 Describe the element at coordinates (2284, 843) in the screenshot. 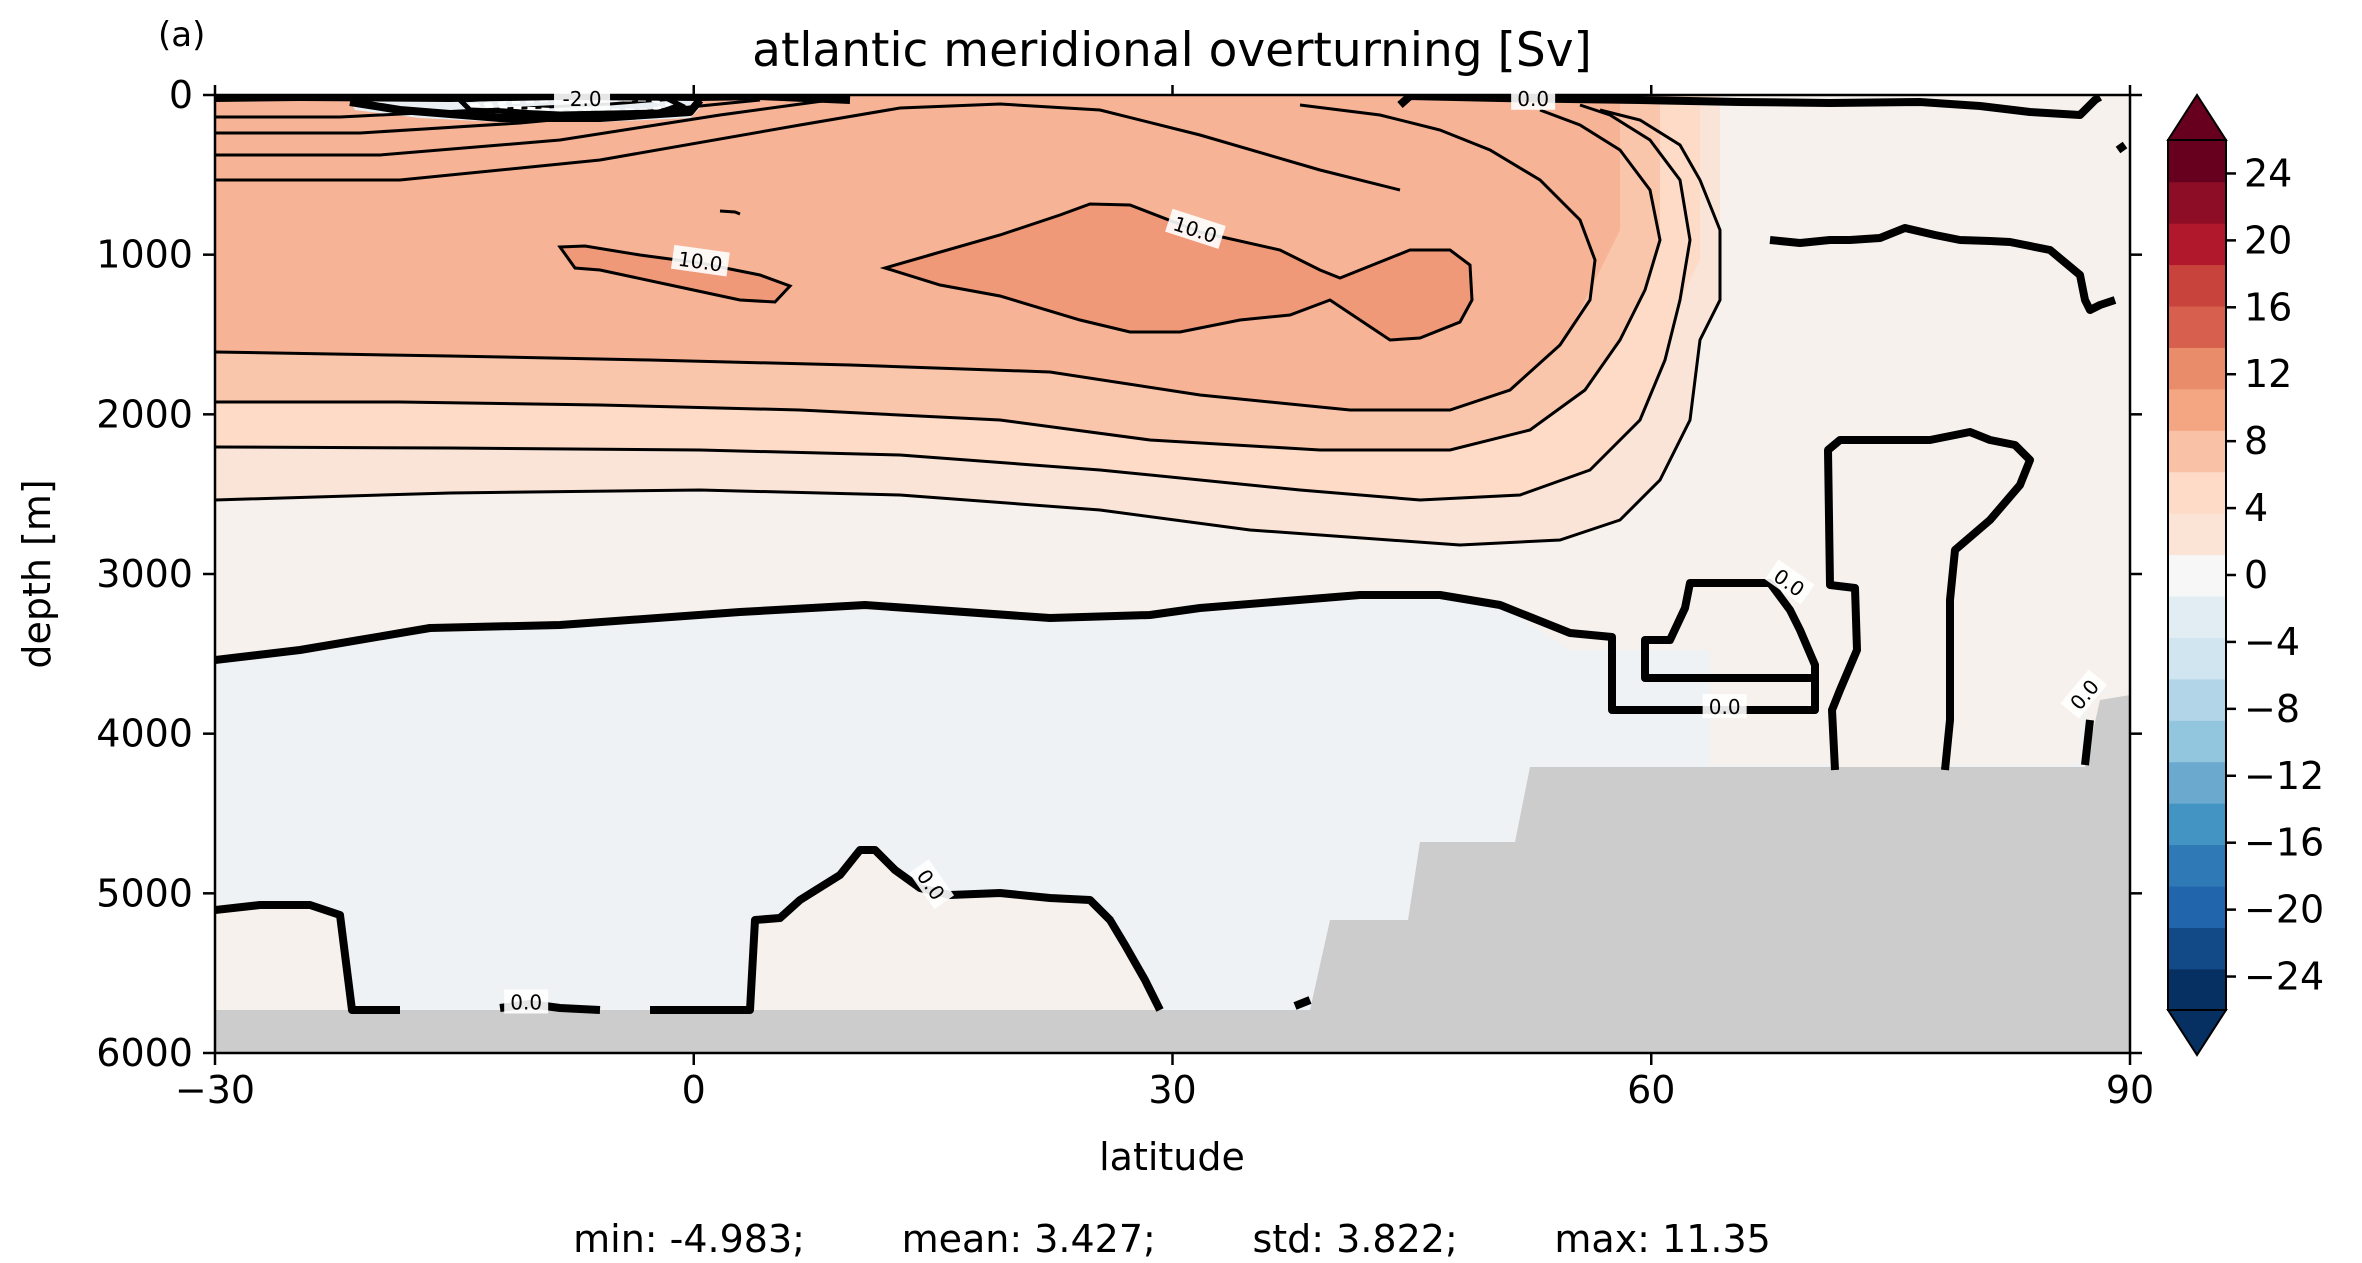

I see `colorbar-tick-label: −16` at that location.